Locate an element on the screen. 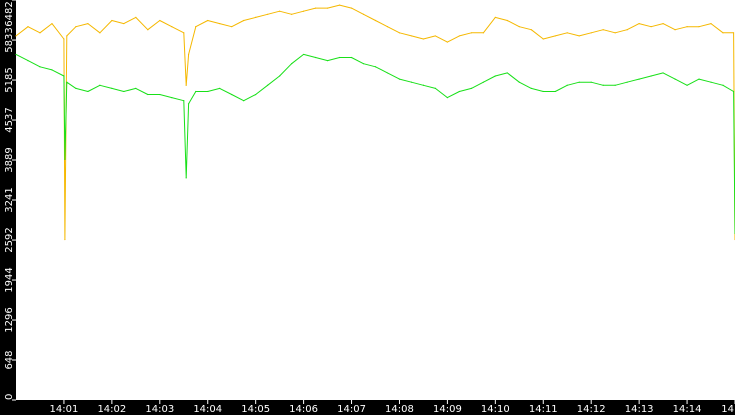 This screenshot has height=415, width=735. y-tick-label: 1296 is located at coordinates (9, 319).